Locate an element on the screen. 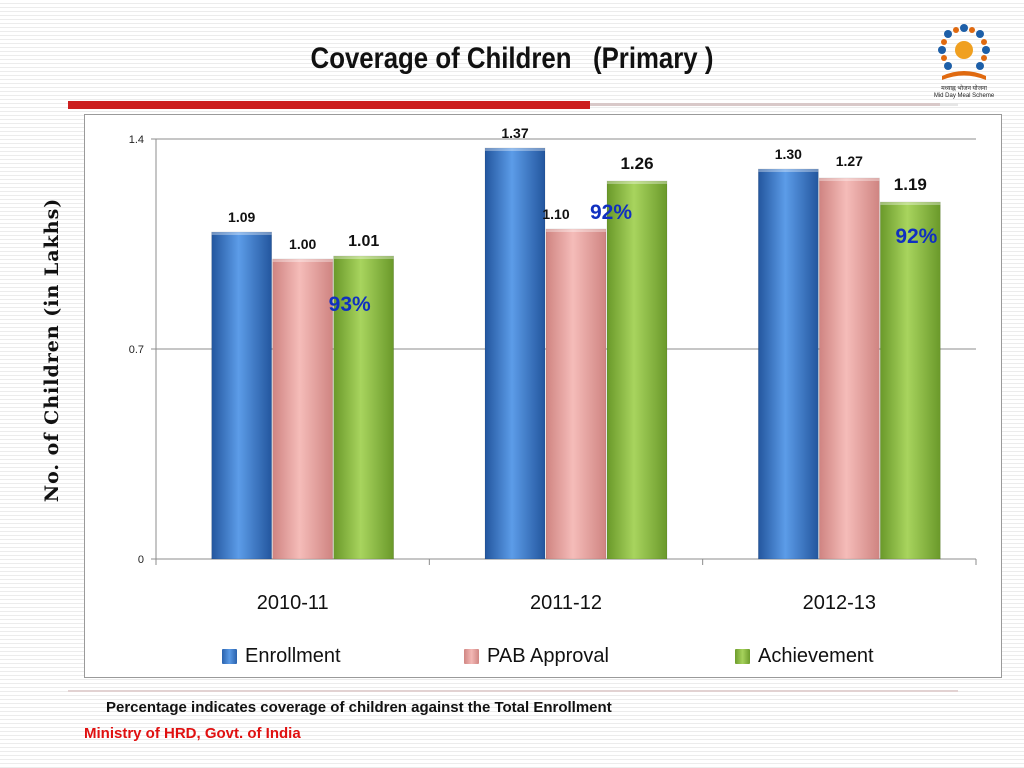 The height and width of the screenshot is (768, 1024). data-label-achievement-2012-13: 1.19 is located at coordinates (910, 184).